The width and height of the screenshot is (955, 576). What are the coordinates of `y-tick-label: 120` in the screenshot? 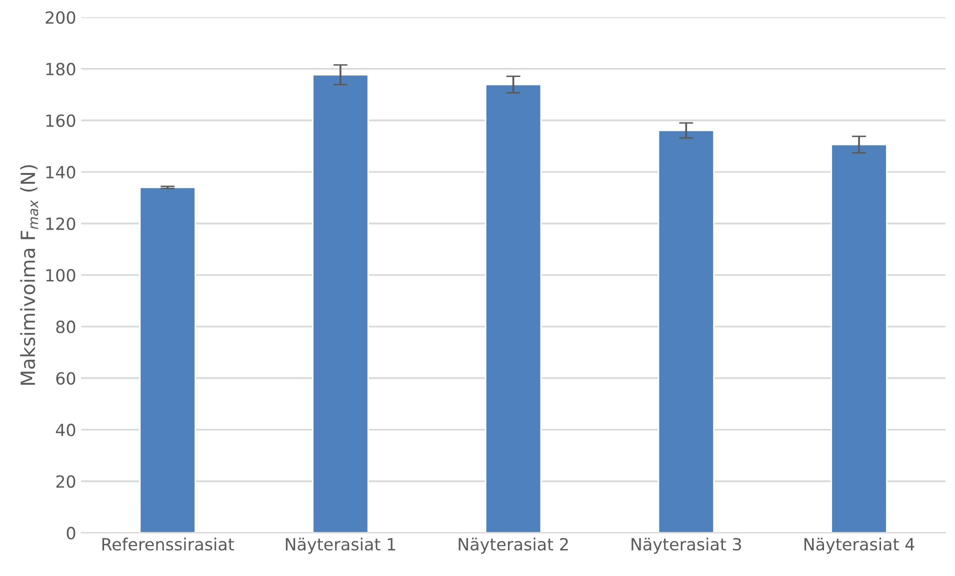 It's located at (61, 223).